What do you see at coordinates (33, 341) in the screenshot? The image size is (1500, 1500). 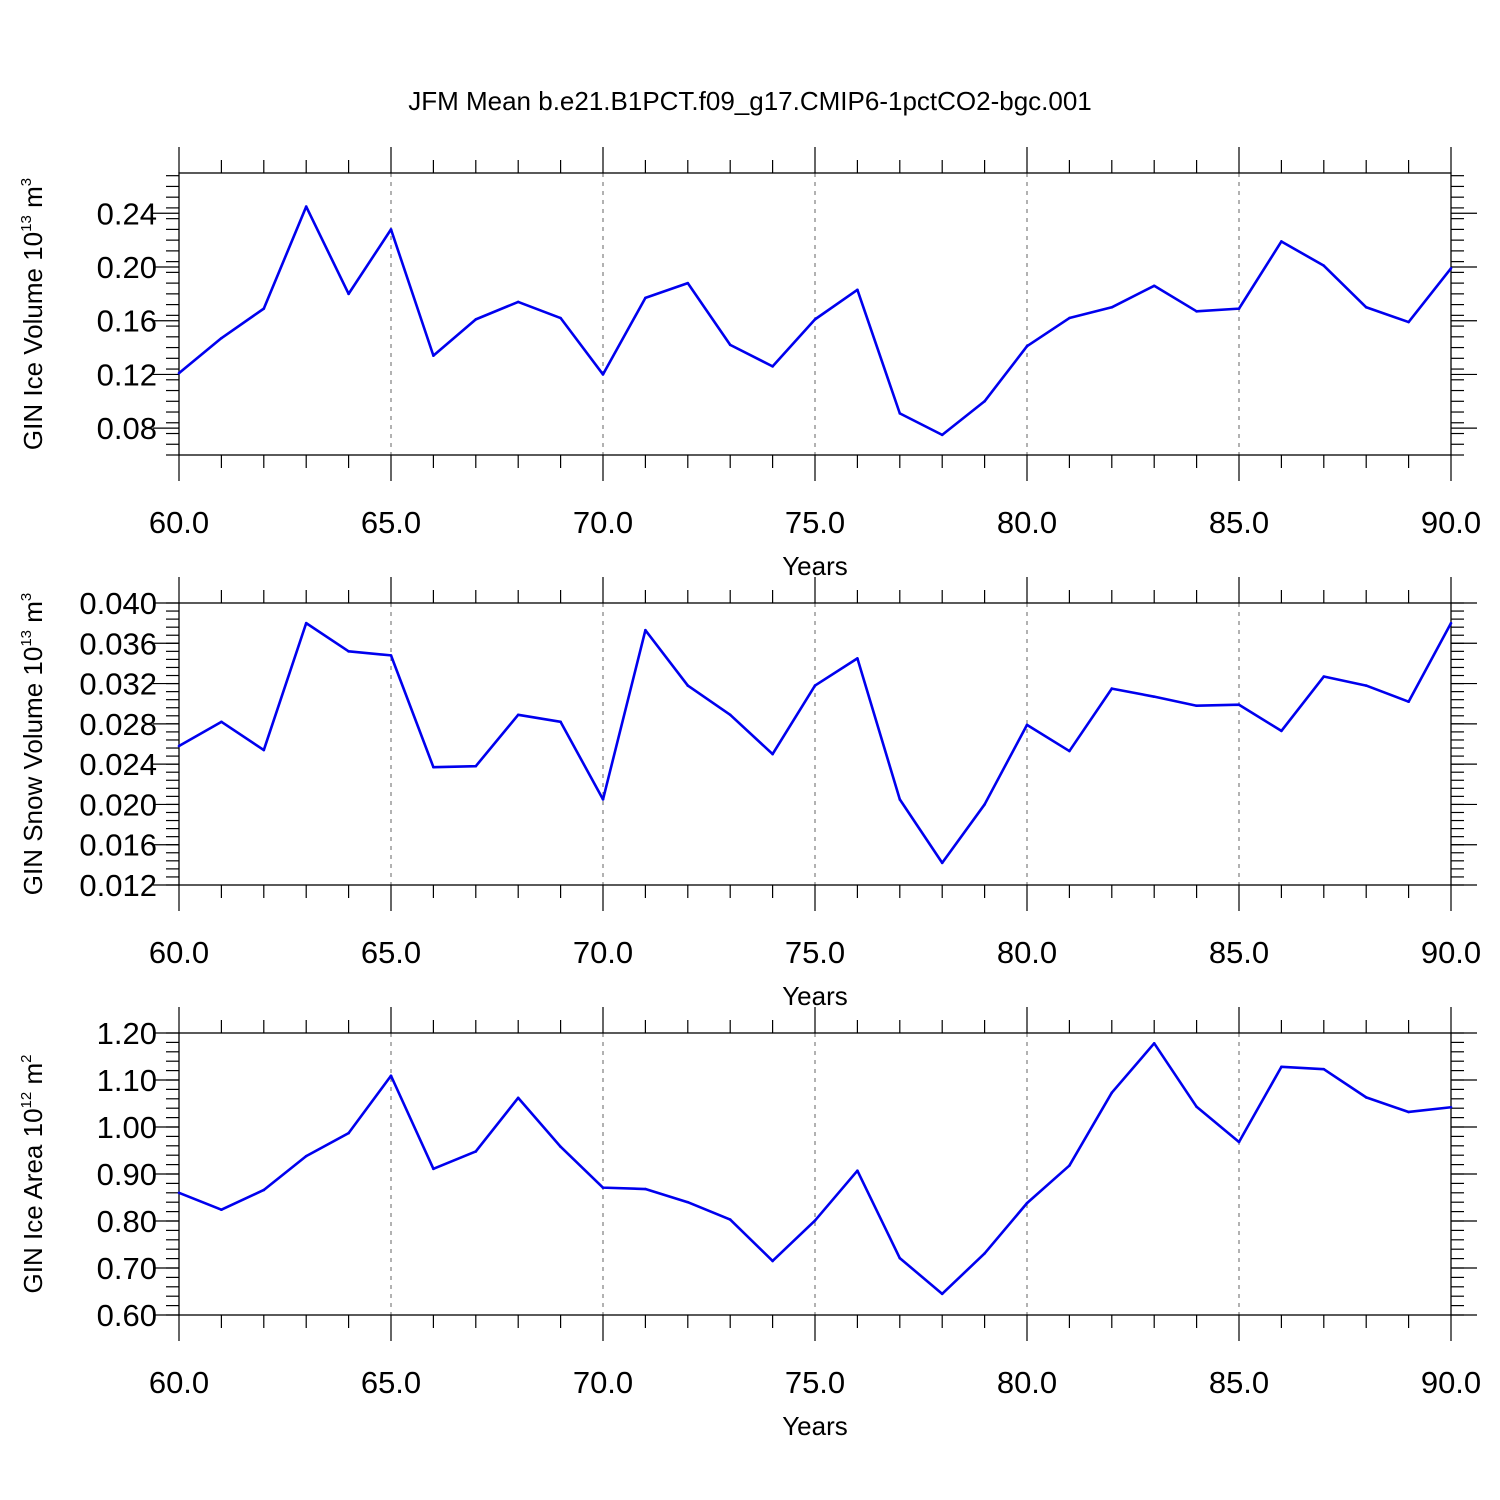 I see `y-axis-label-main: GIN Ice Volume 10` at bounding box center [33, 341].